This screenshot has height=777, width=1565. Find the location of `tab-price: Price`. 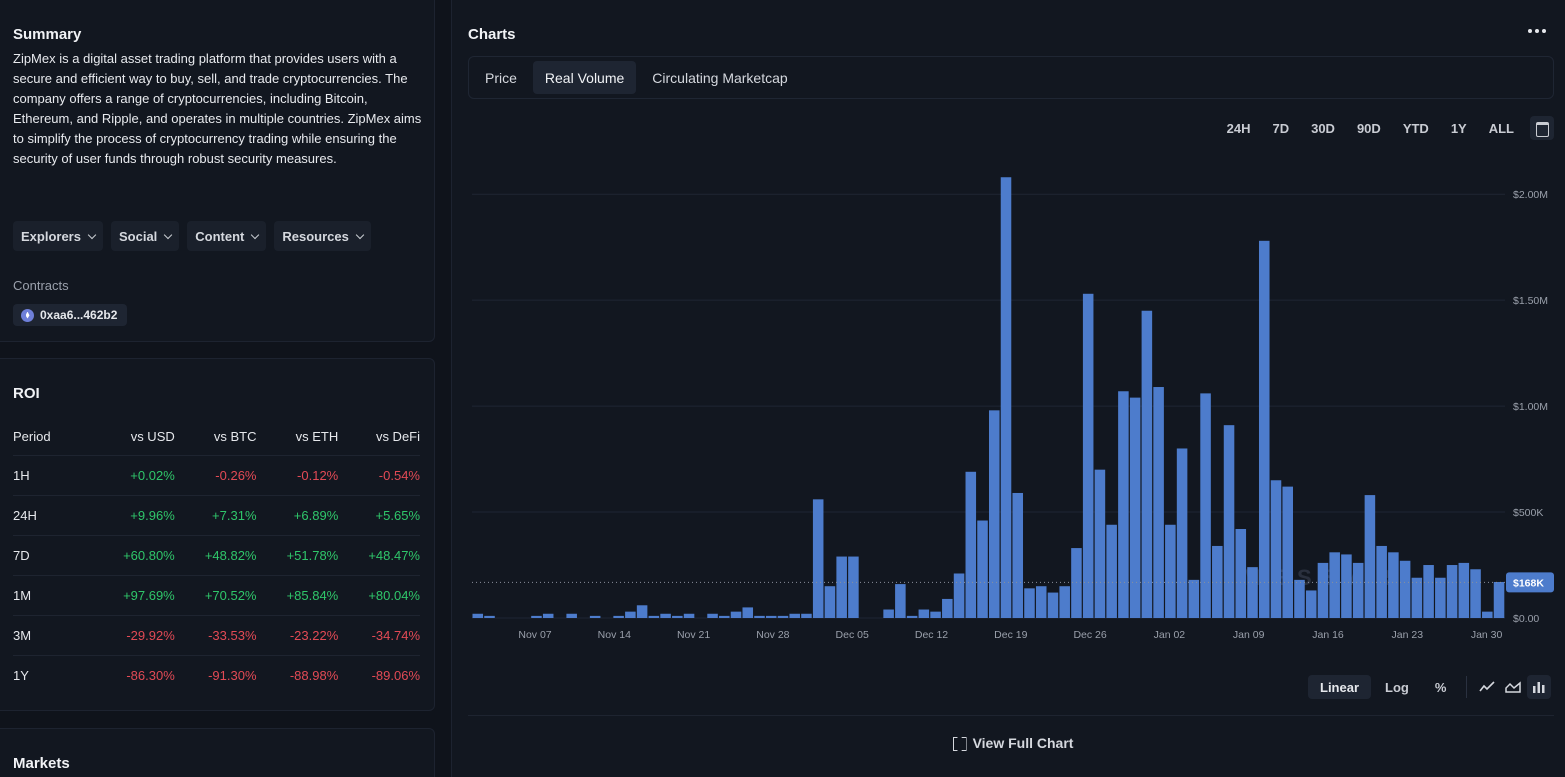

tab-price: Price is located at coordinates (501, 77).